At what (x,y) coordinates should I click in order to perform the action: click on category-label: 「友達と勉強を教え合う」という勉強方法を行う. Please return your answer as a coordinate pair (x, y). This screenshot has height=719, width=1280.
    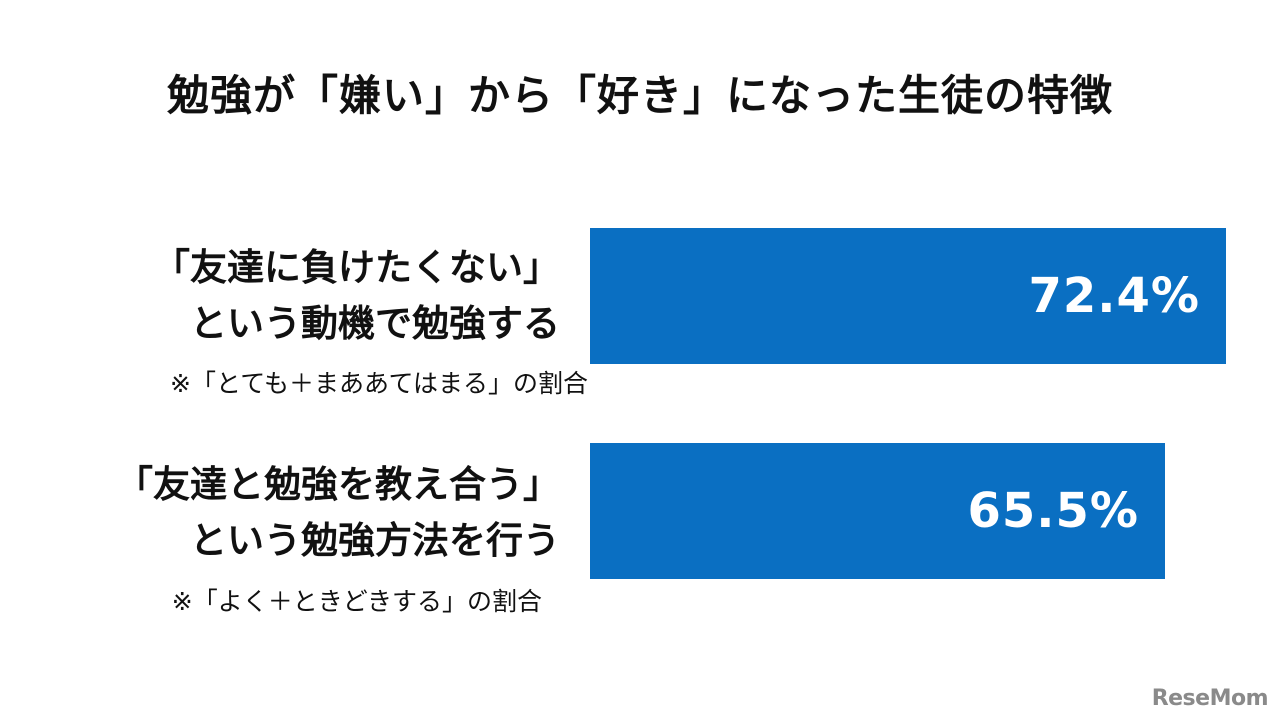
    Looking at the image, I should click on (338, 513).